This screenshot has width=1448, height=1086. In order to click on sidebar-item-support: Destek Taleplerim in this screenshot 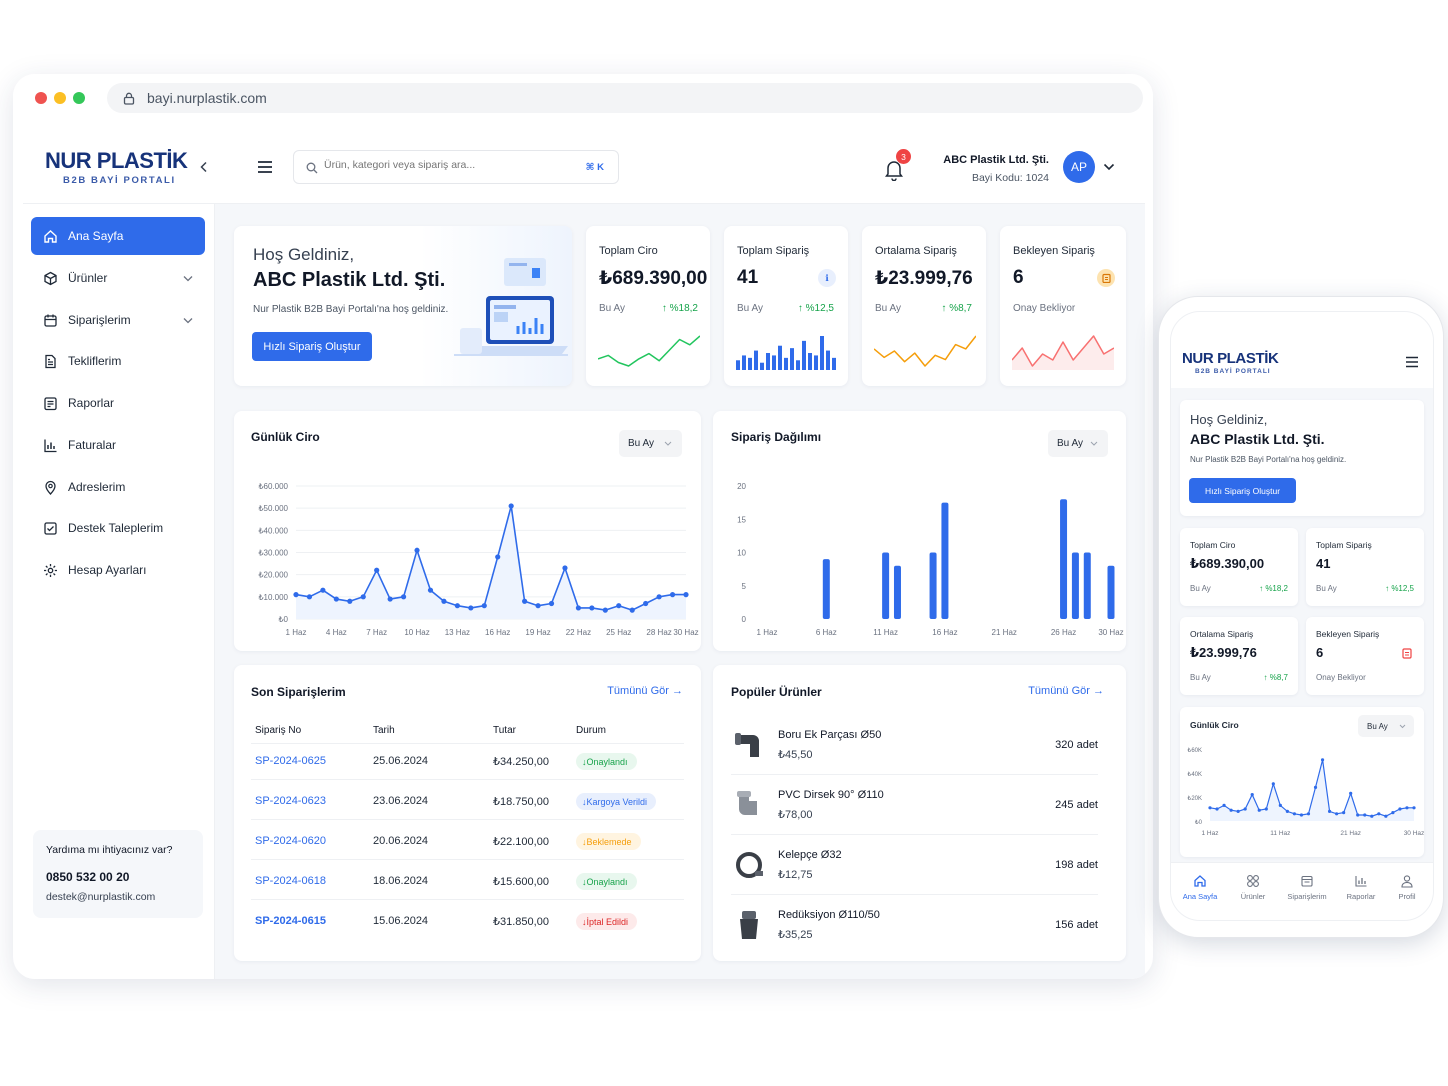, I will do `click(118, 528)`.